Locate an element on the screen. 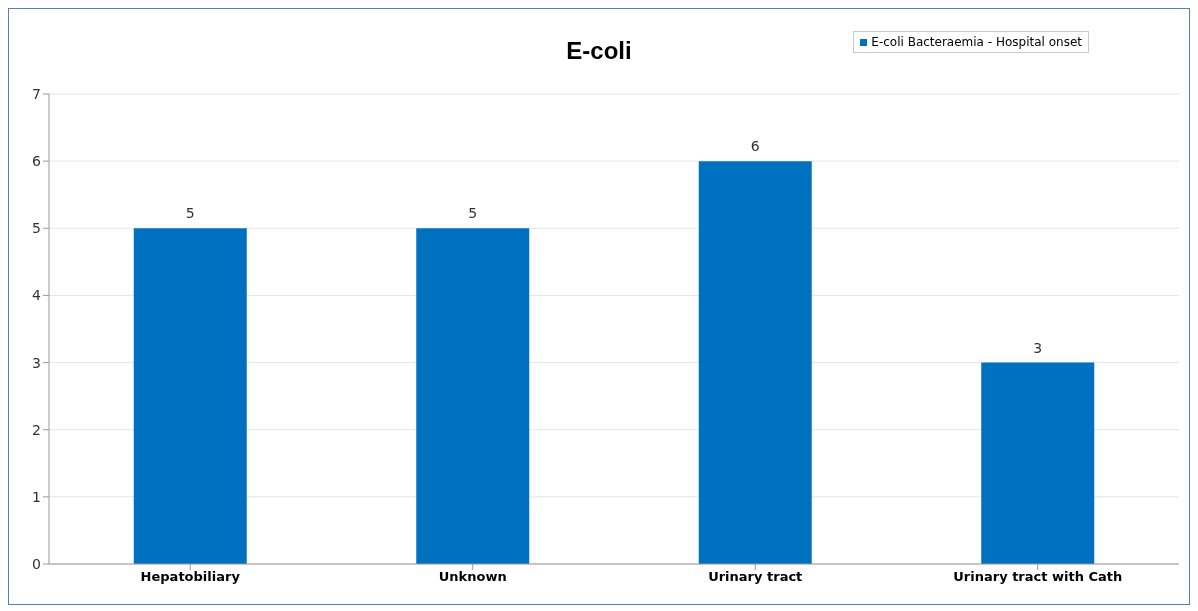 The height and width of the screenshot is (611, 1198). y-tick-label: 5 is located at coordinates (36, 228).